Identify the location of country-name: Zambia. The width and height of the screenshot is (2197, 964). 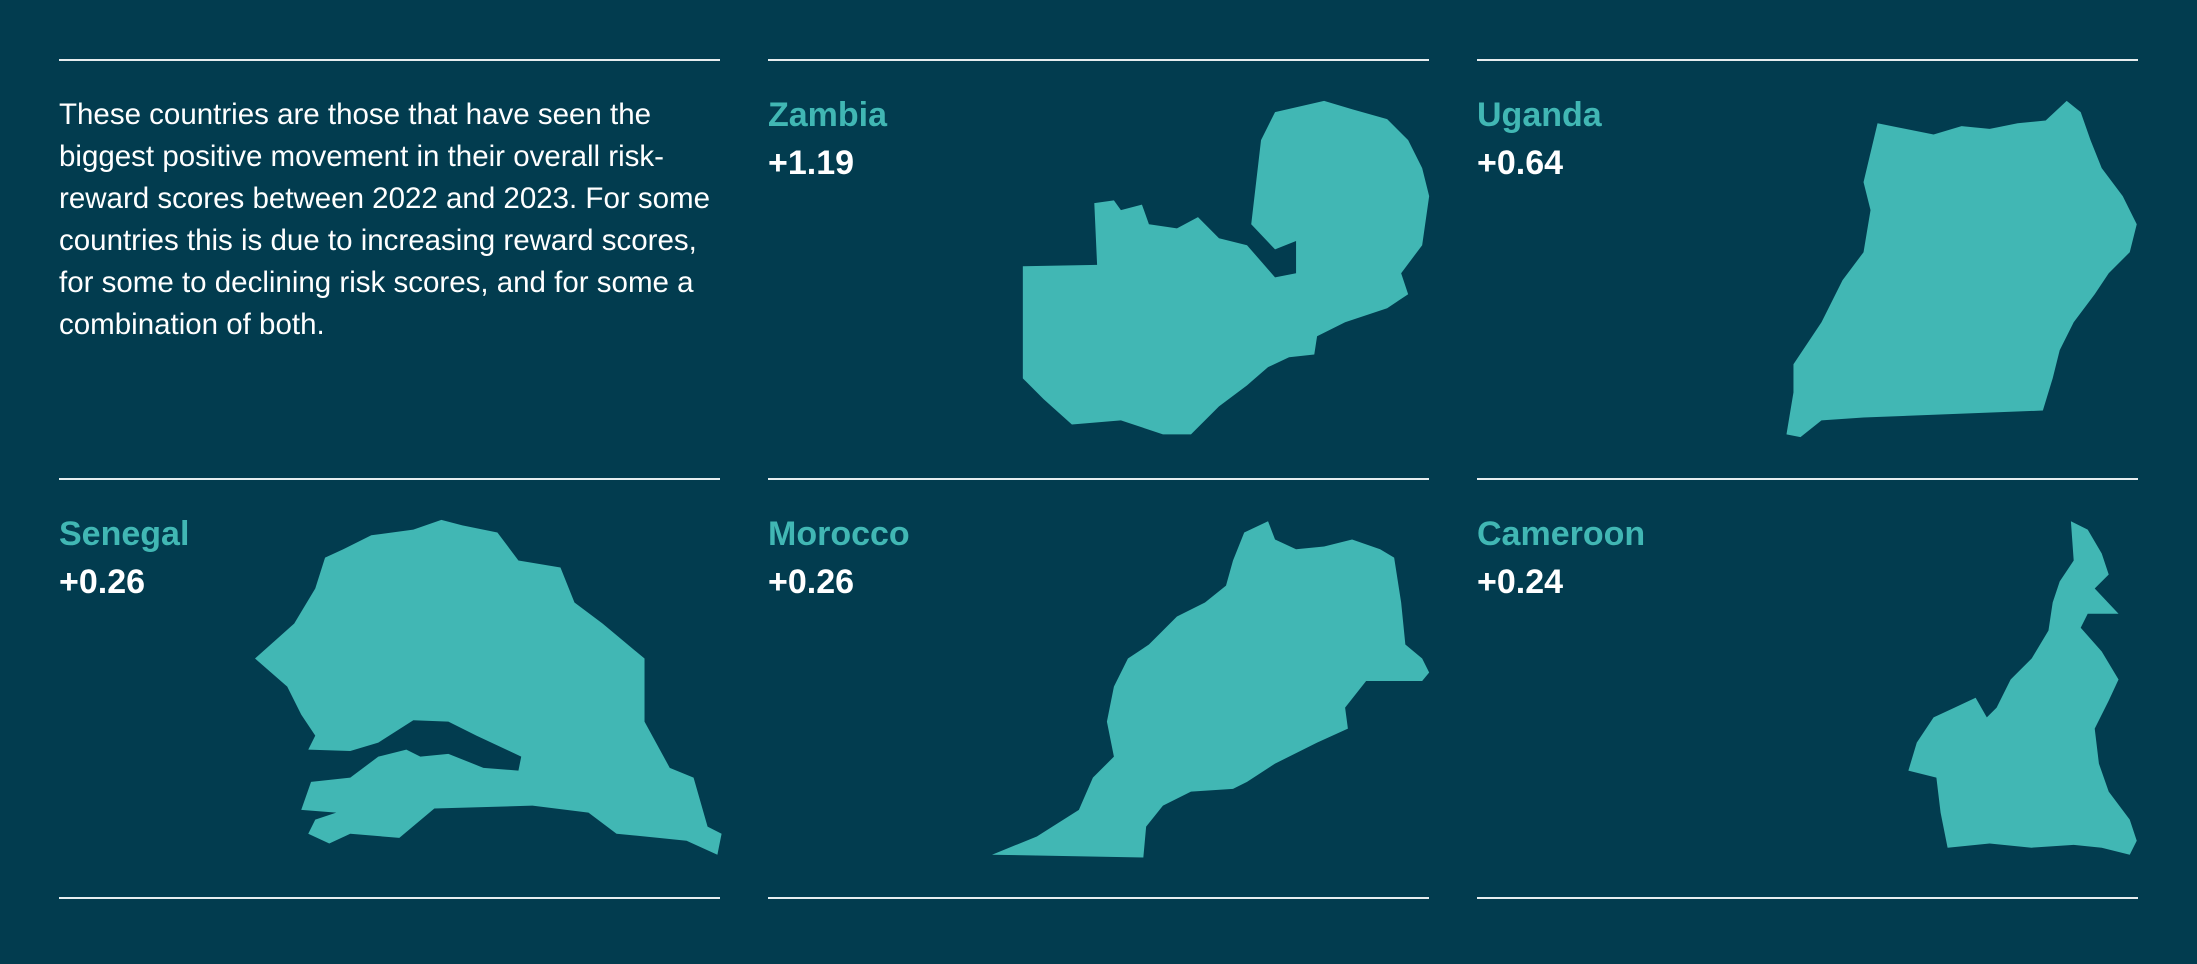
(828, 115).